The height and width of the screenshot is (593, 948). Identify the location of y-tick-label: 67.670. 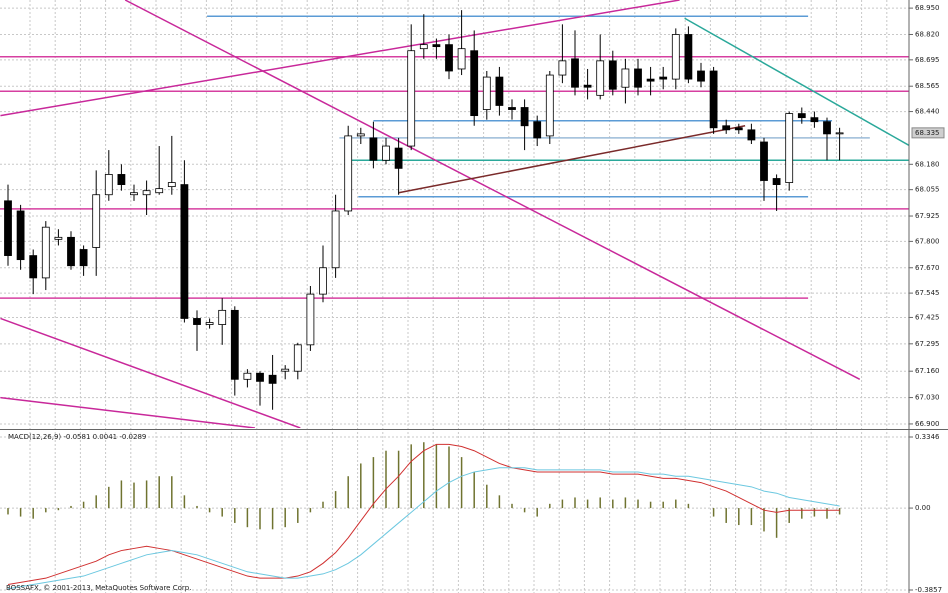
(927, 268).